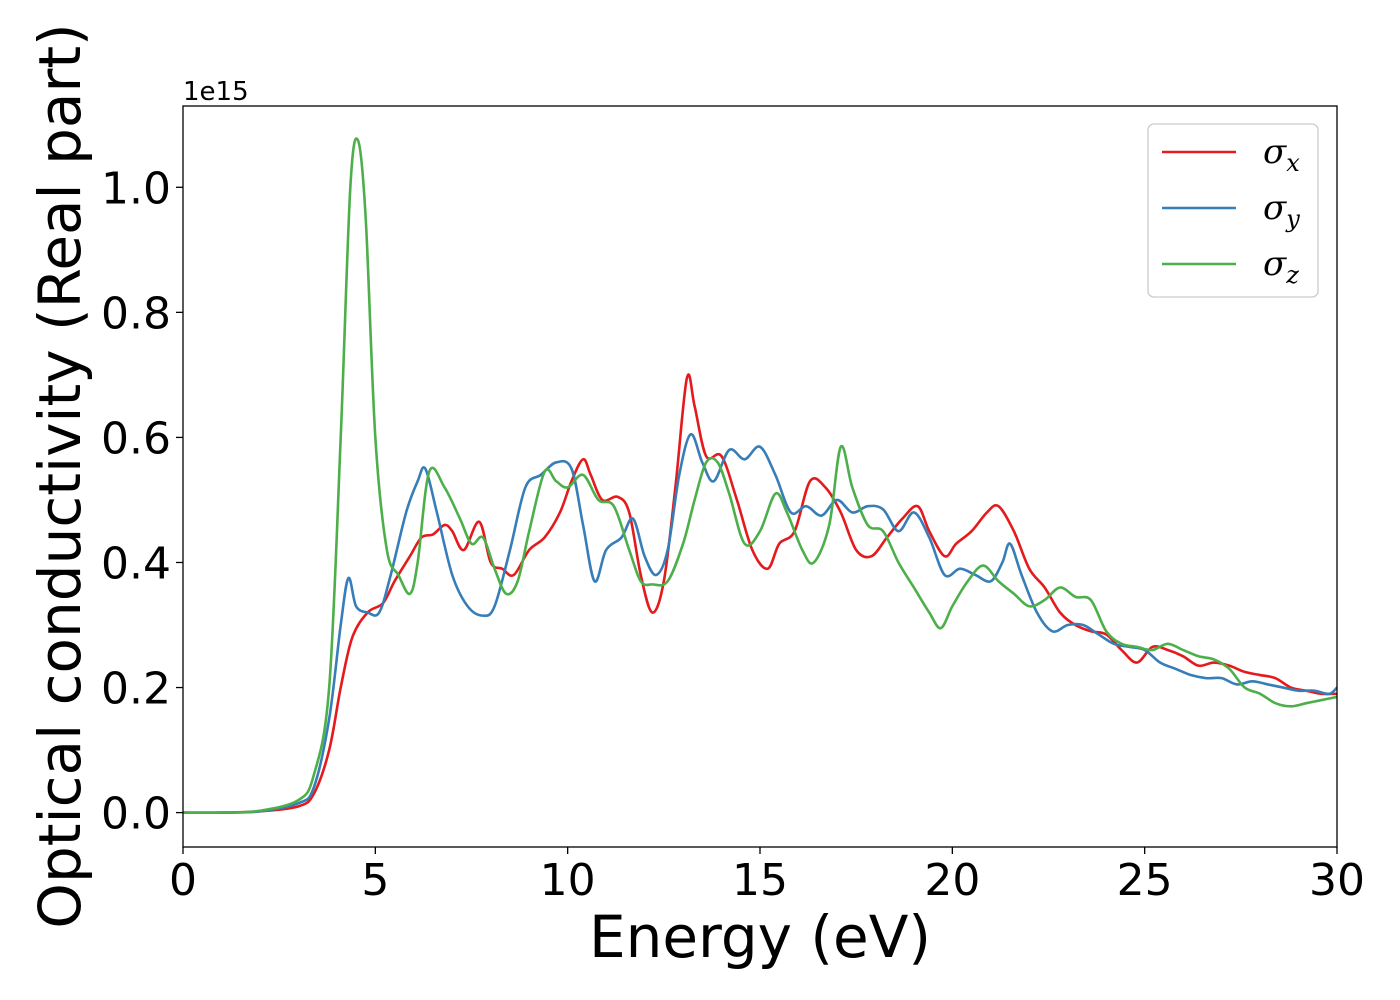 The height and width of the screenshot is (1000, 1400). Describe the element at coordinates (568, 880) in the screenshot. I see `x-tick-label: 10` at that location.